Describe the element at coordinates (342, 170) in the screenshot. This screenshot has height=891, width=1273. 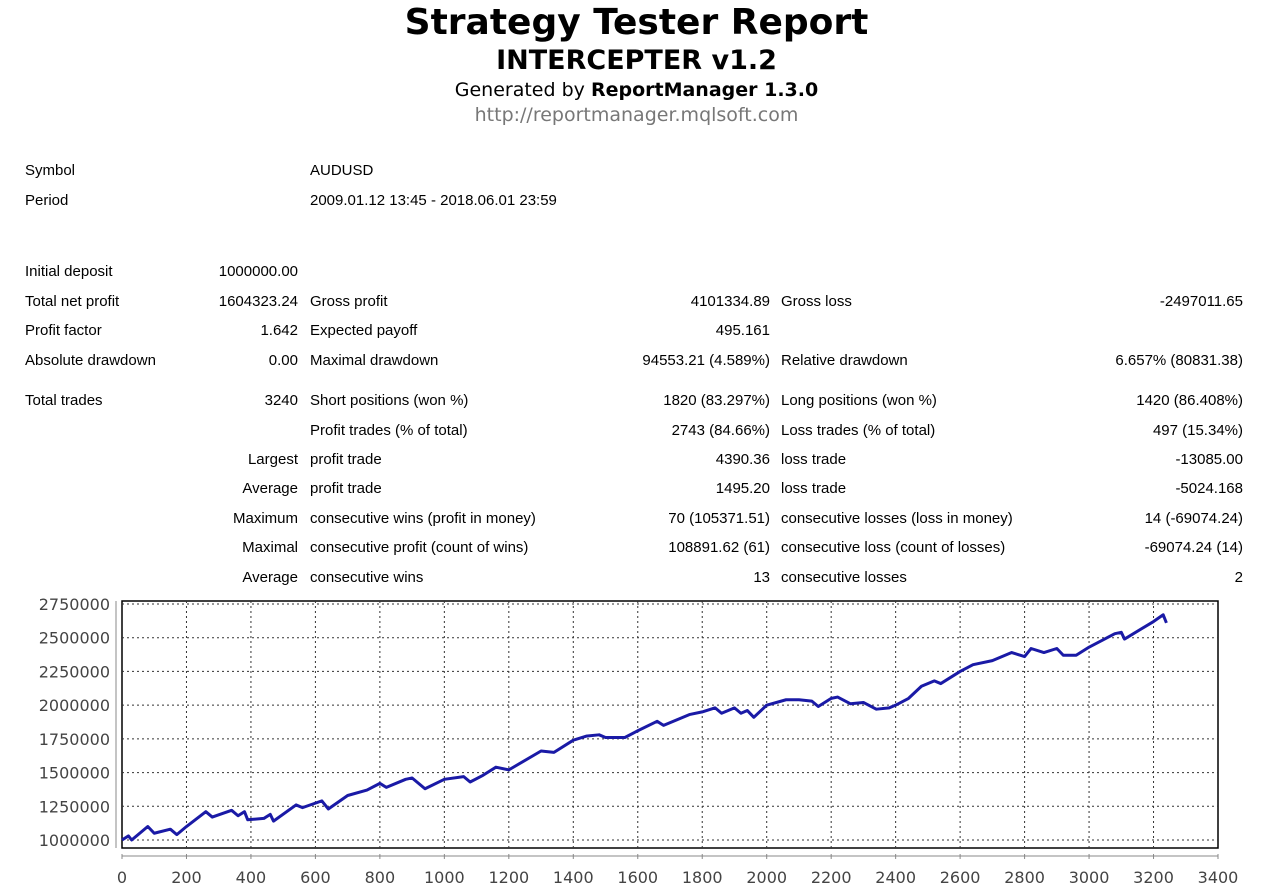
I see `info-value: AUDUSD` at that location.